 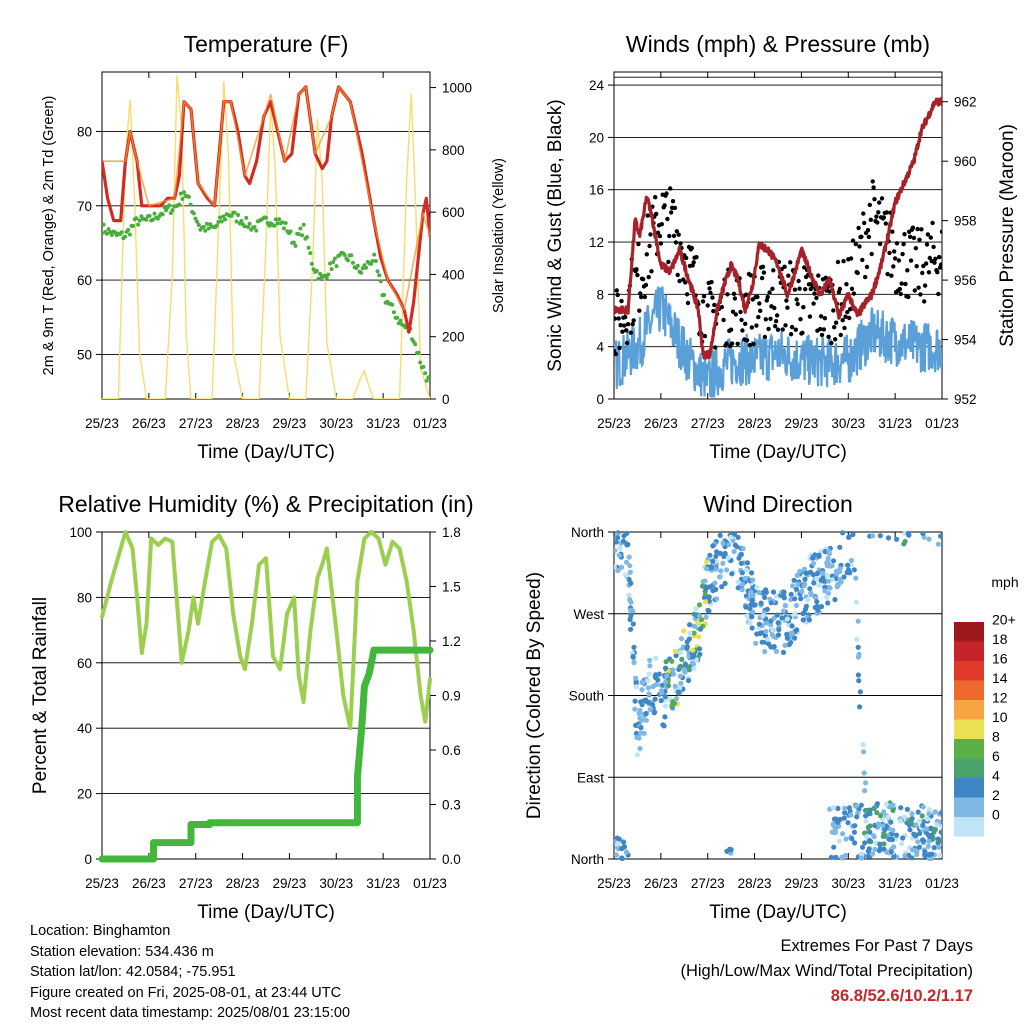 What do you see at coordinates (1000, 659) in the screenshot?
I see `speed-legend-label: 16` at bounding box center [1000, 659].